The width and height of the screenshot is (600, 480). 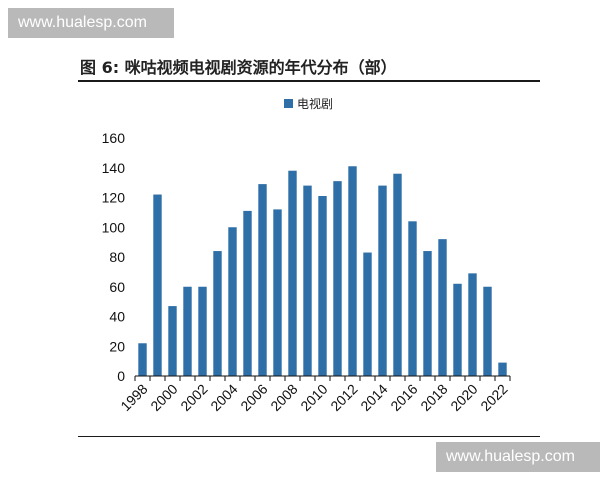 I want to click on y-tick-label: 140, so click(x=114, y=168).